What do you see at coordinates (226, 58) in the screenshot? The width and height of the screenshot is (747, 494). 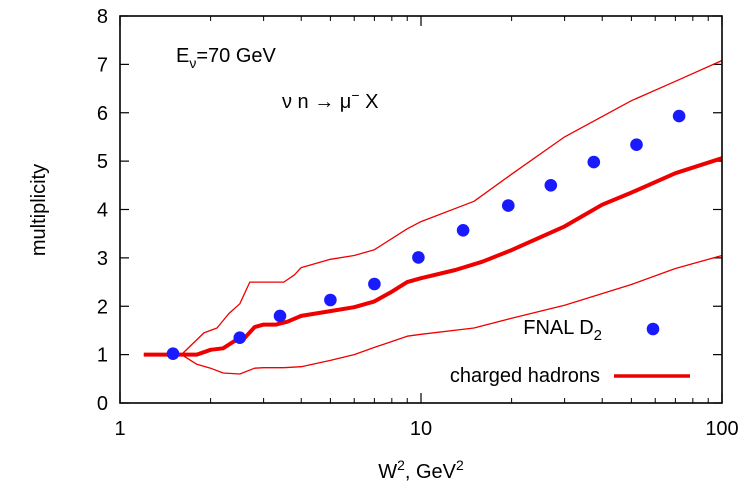 I see `beam-energy-annotation: Eν=70 GeV` at bounding box center [226, 58].